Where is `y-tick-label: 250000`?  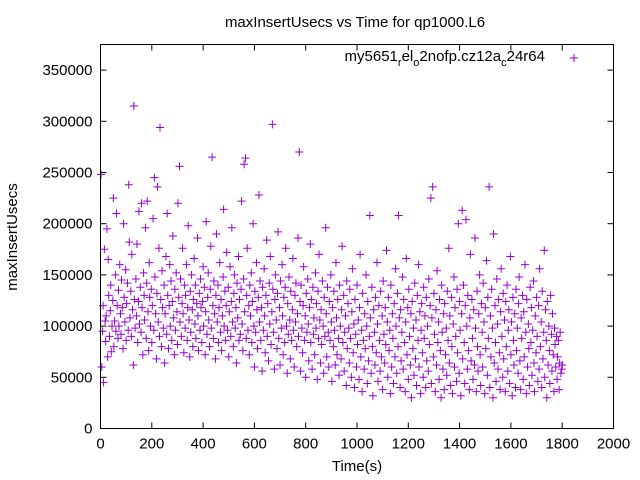
y-tick-label: 250000 is located at coordinates (67, 173).